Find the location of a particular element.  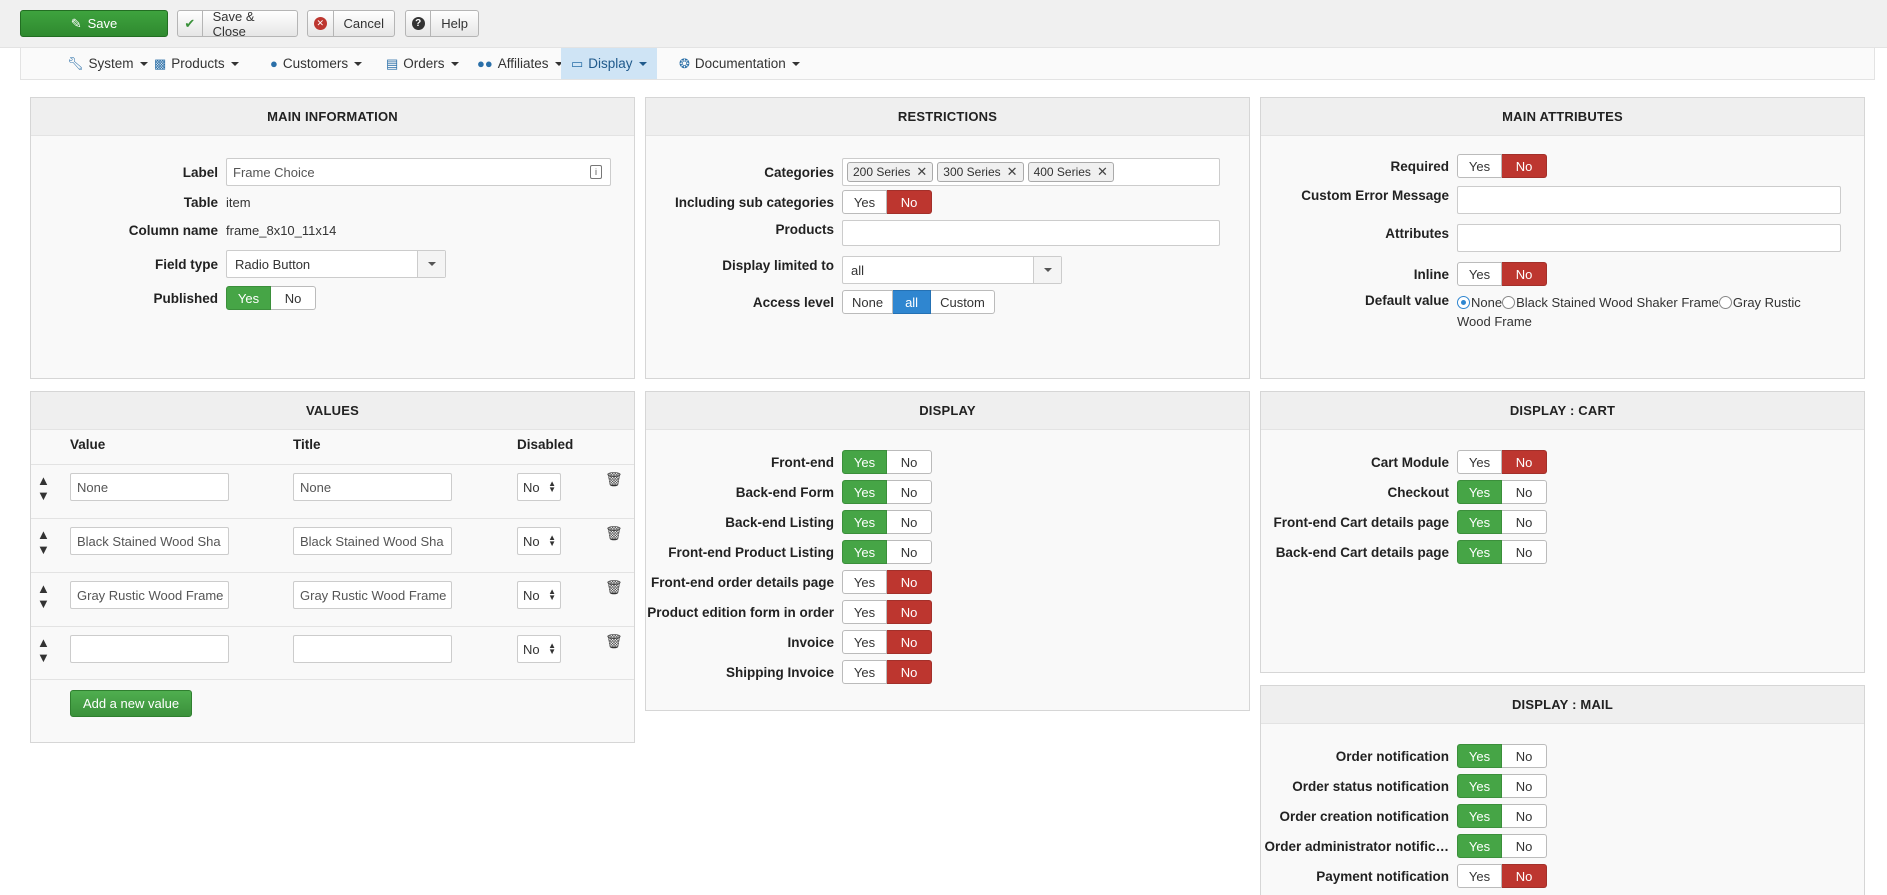

sub-categories-no: No is located at coordinates (909, 202).